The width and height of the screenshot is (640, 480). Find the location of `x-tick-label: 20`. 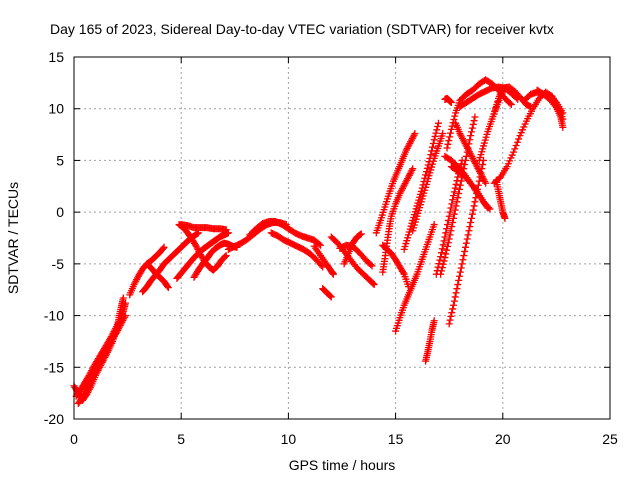

x-tick-label: 20 is located at coordinates (503, 439).